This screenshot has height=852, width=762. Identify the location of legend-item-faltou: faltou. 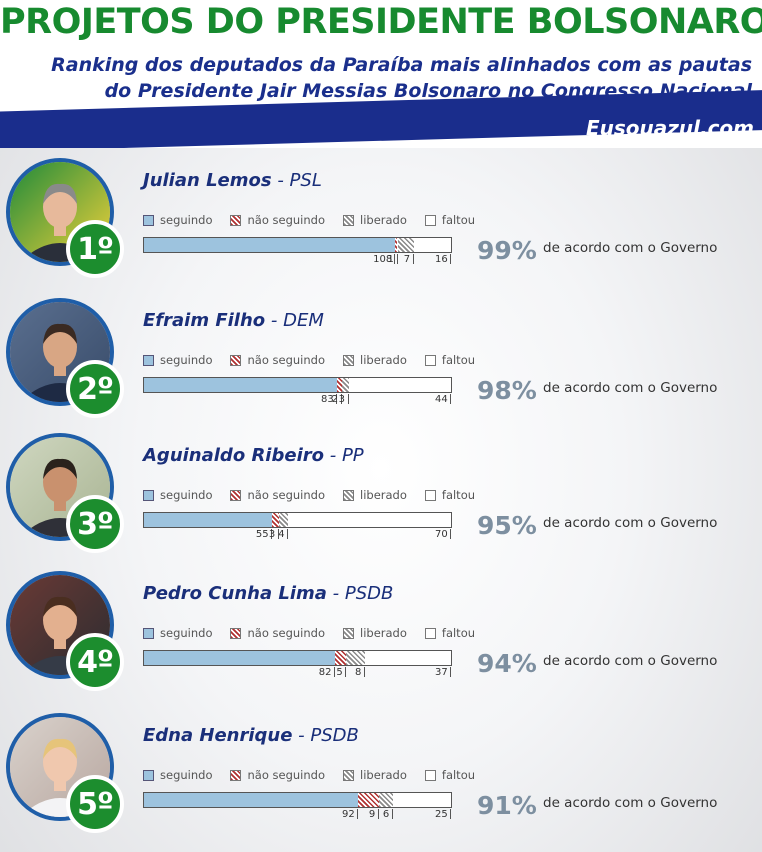
(450, 219).